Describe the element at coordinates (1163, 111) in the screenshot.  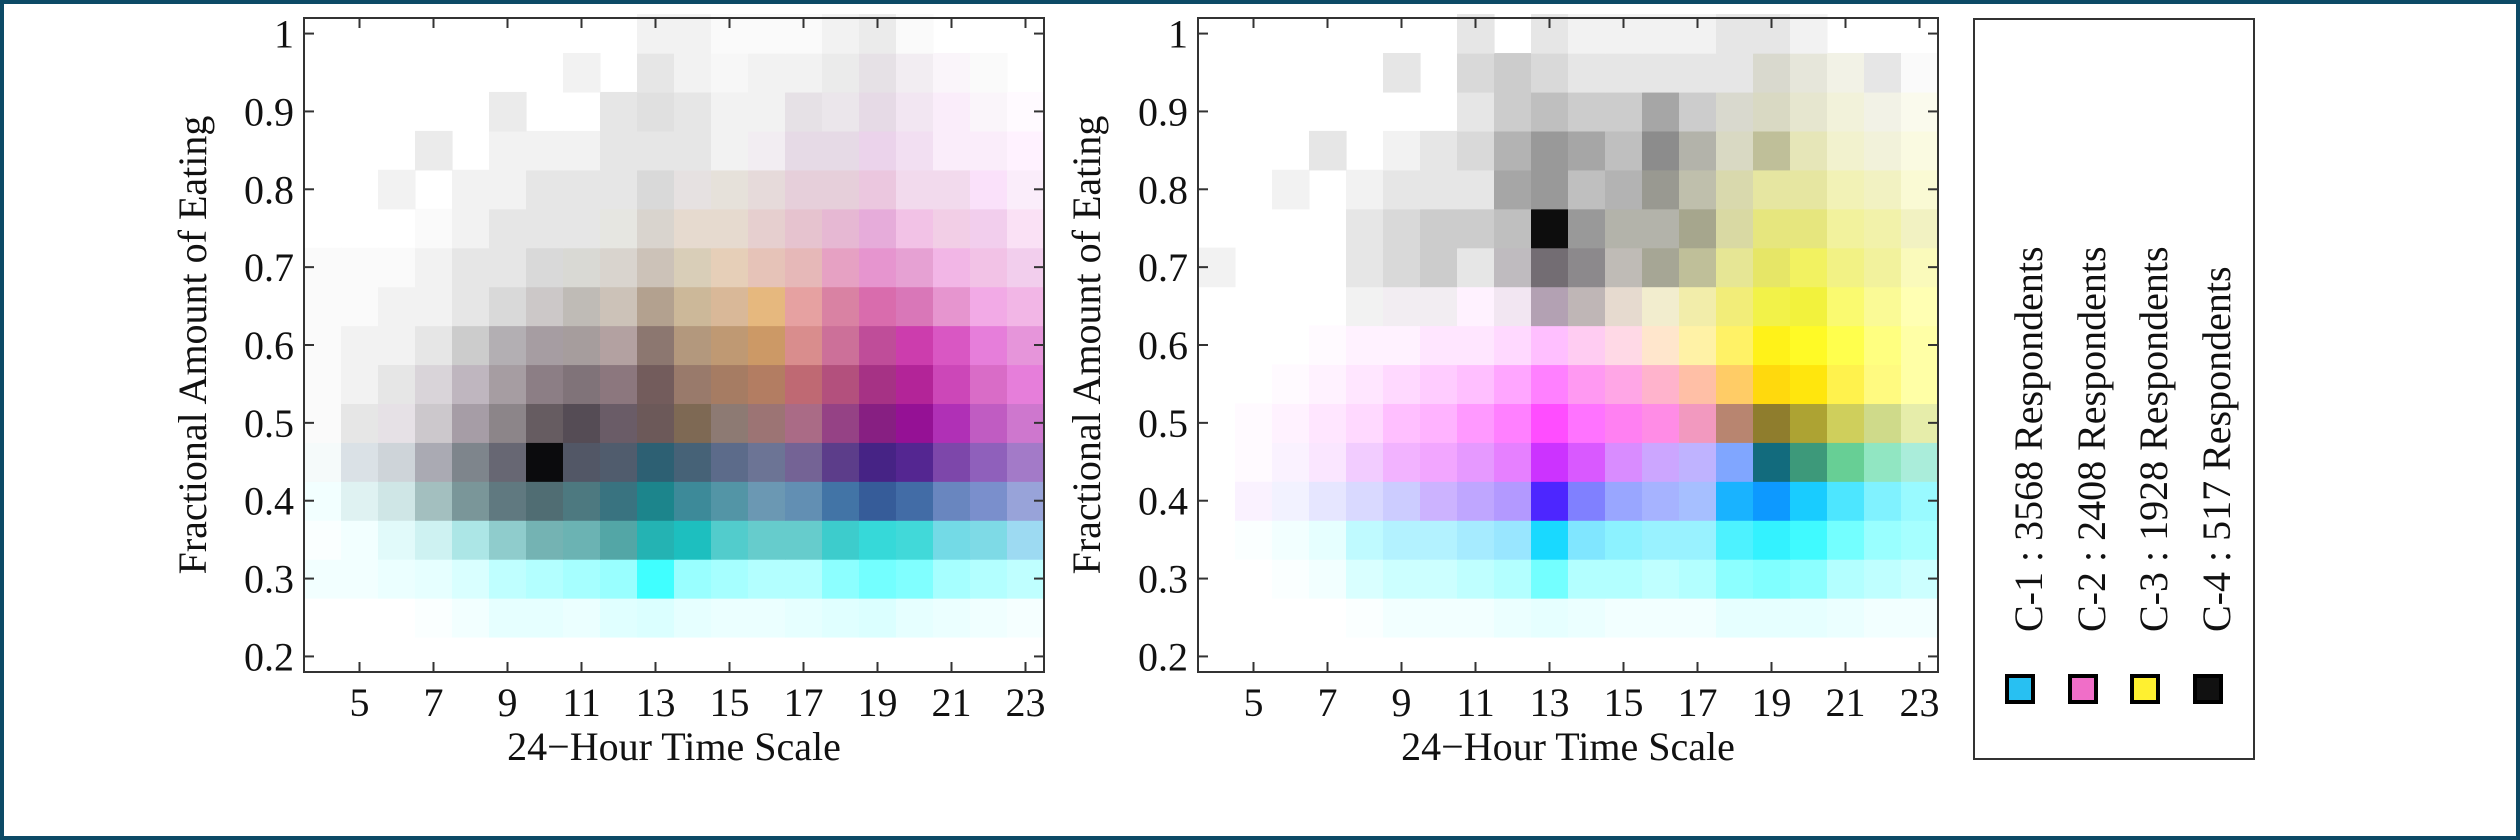
I see `y-tick-label: 0.9` at that location.